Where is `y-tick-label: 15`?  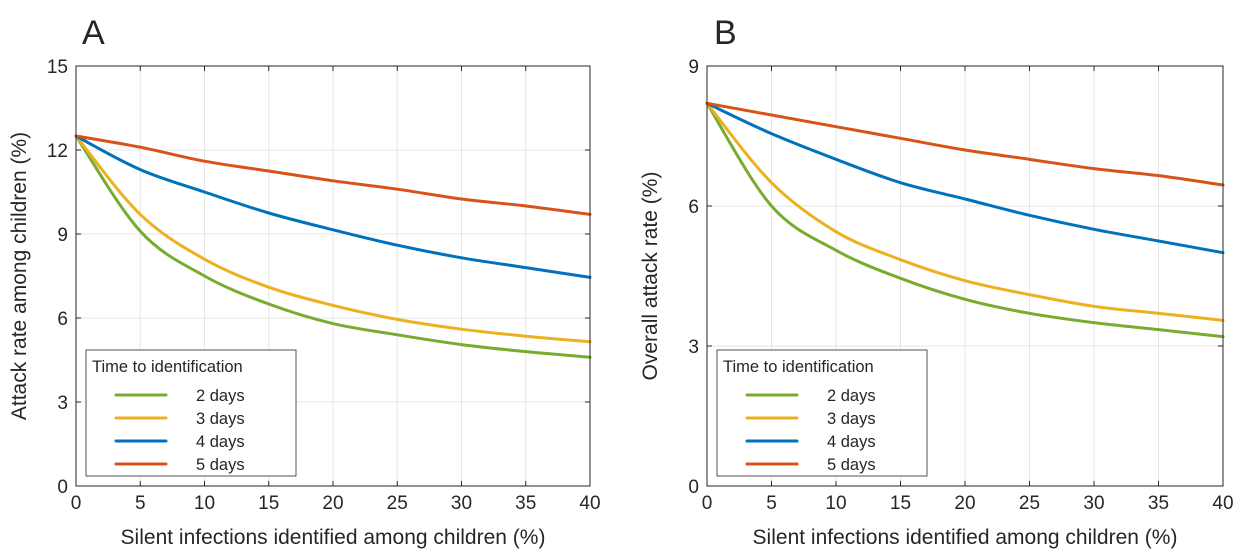 y-tick-label: 15 is located at coordinates (57, 67).